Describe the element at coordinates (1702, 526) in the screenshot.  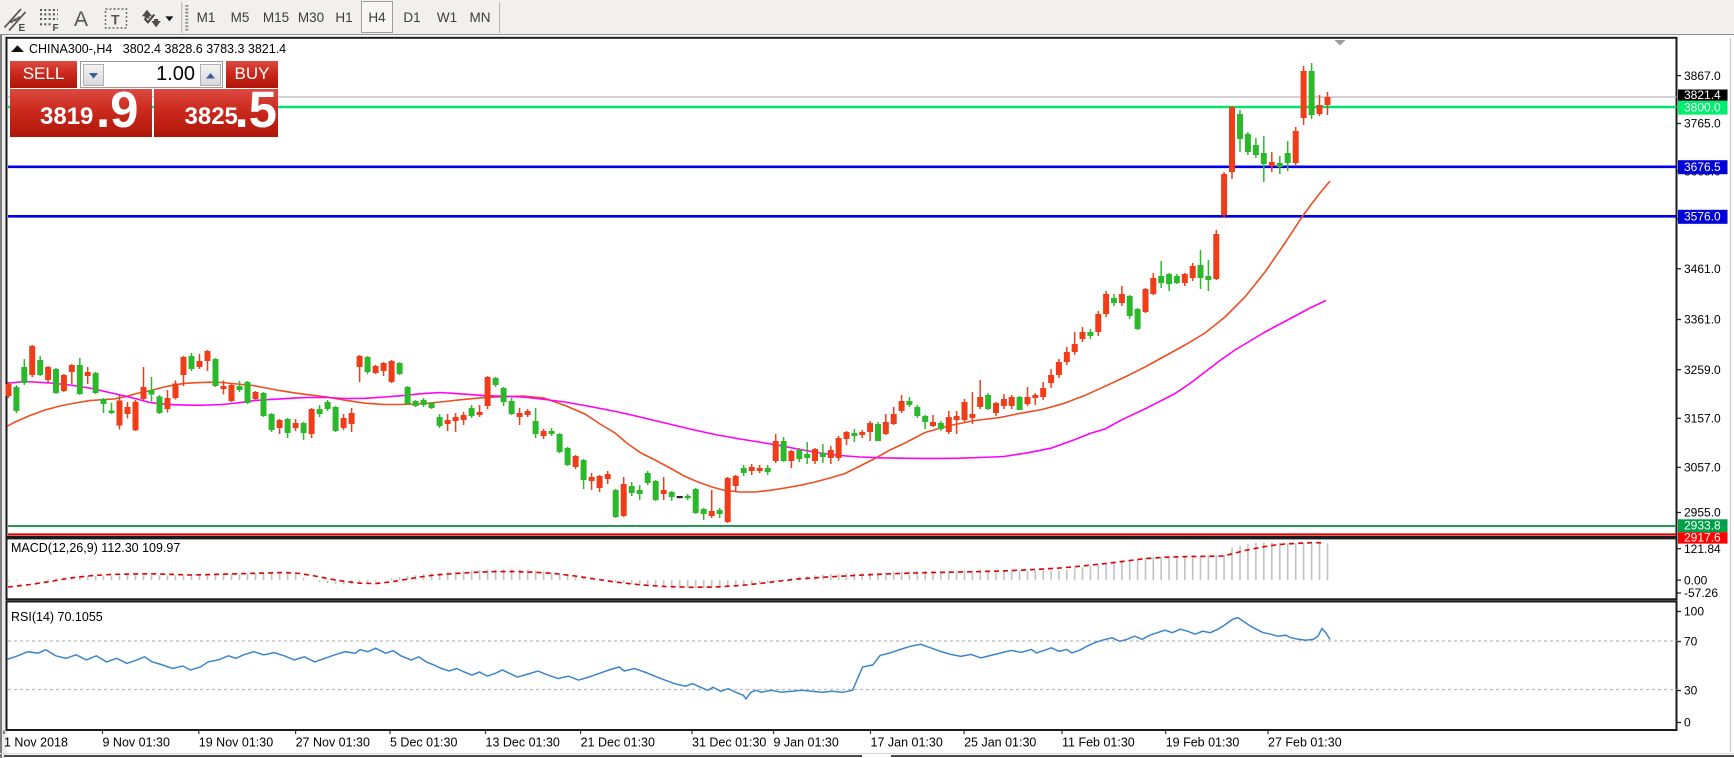
I see `svg-text: 2933.8` at that location.